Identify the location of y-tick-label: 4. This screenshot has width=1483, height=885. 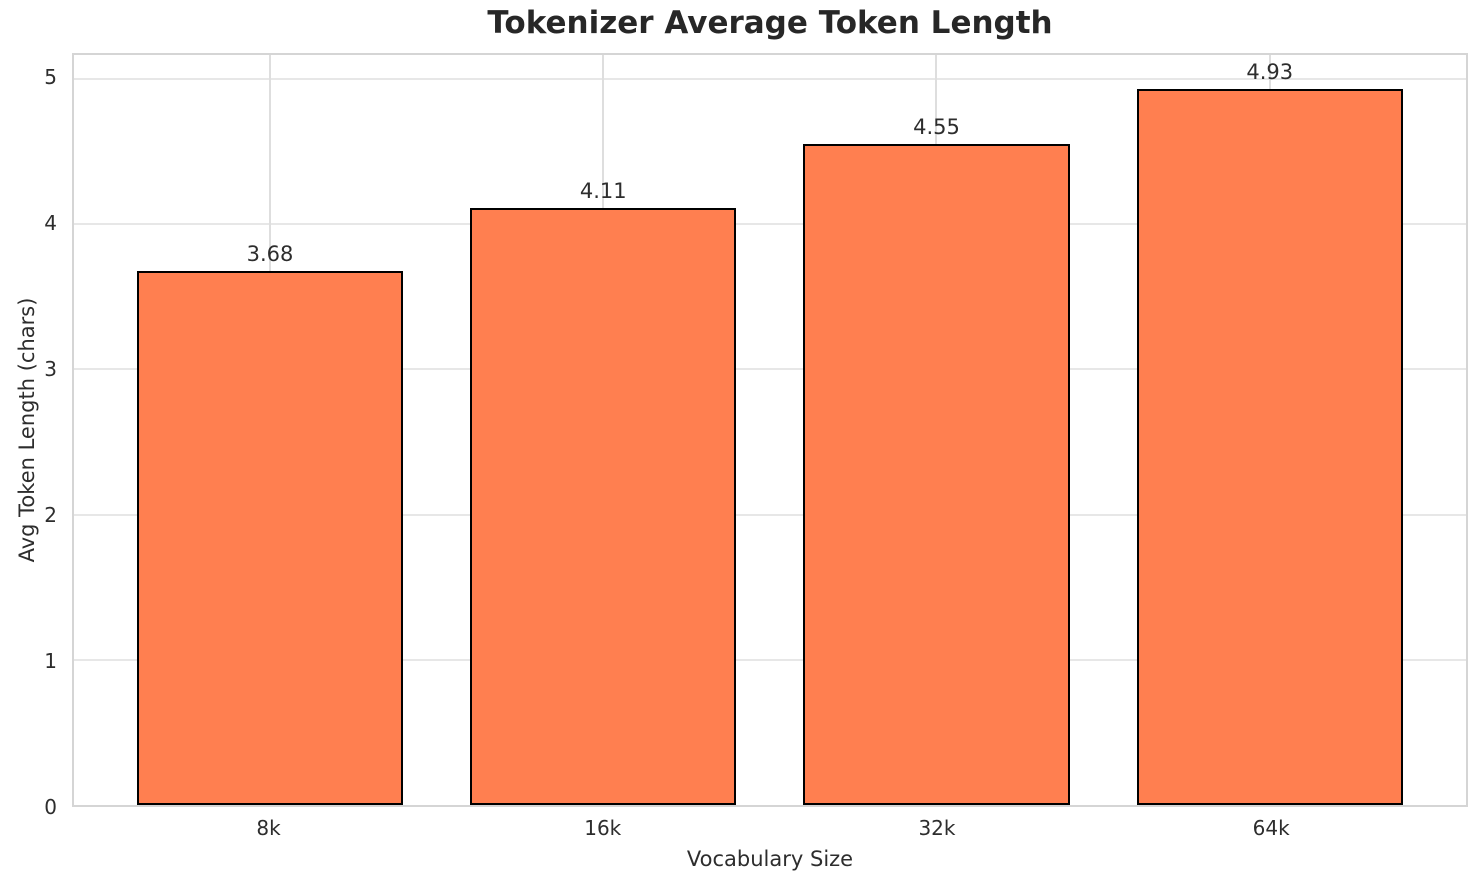
(50, 223).